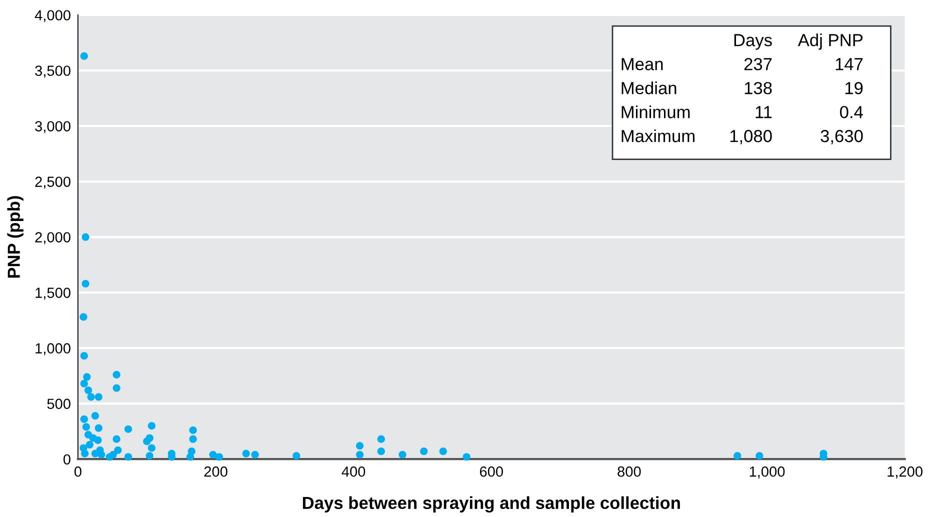 The height and width of the screenshot is (517, 928). I want to click on y-tick-label: 4,000, so click(52, 16).